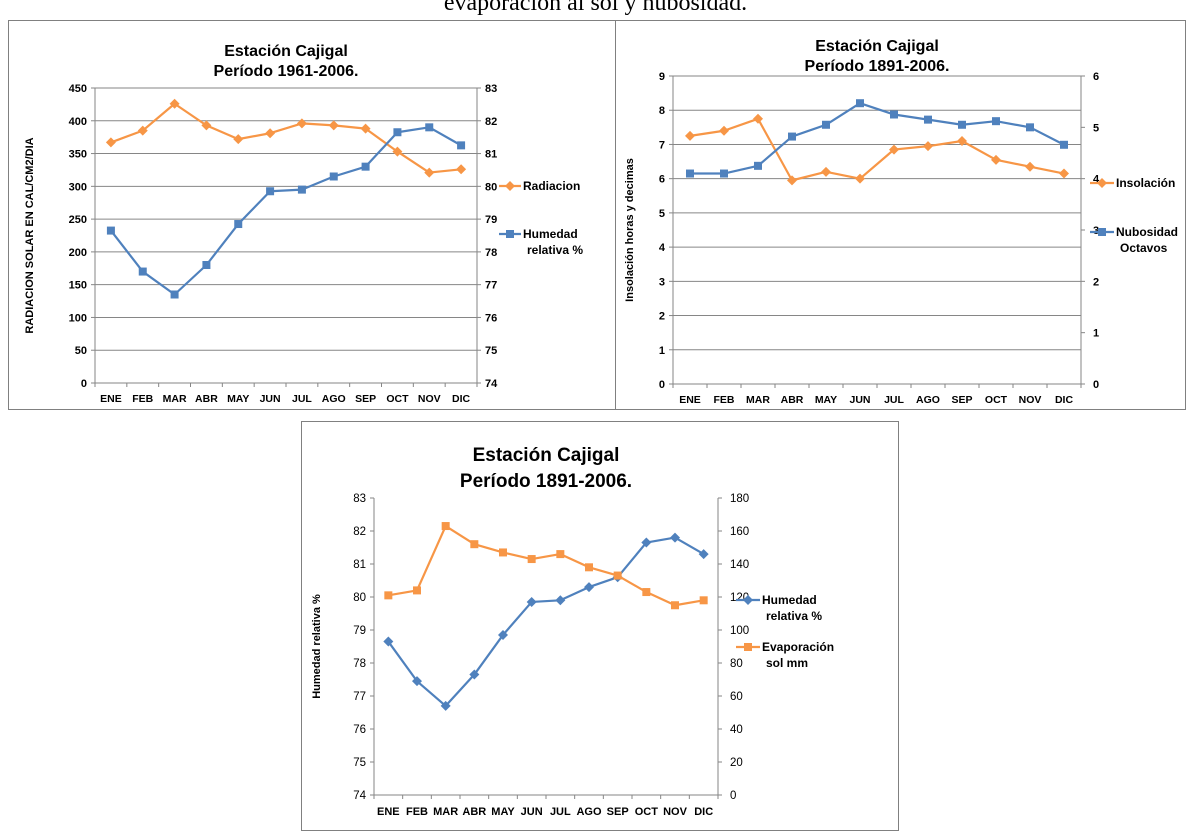 The height and width of the screenshot is (831, 1191). Describe the element at coordinates (84, 384) in the screenshot. I see `y-tick-label: 0` at that location.